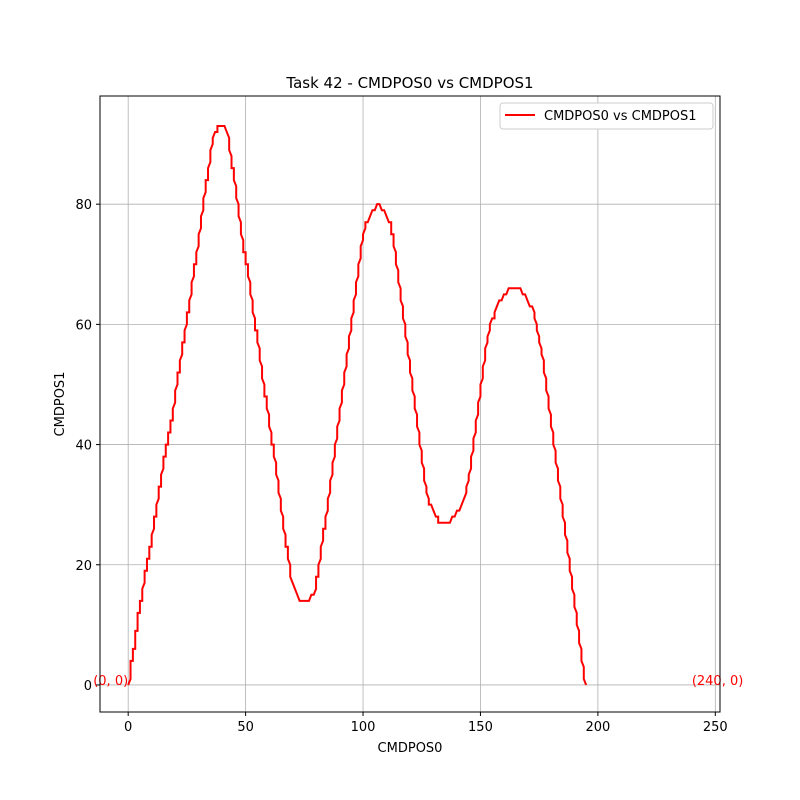 This screenshot has height=800, width=800. I want to click on y-tick-label: 20, so click(83, 566).